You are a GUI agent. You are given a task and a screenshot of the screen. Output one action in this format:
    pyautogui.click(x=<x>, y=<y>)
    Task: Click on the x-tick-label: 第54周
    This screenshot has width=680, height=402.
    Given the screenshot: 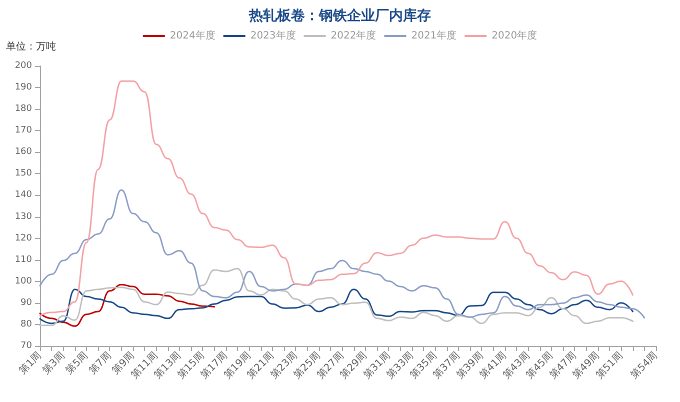 What is the action you would take?
    pyautogui.click(x=644, y=365)
    